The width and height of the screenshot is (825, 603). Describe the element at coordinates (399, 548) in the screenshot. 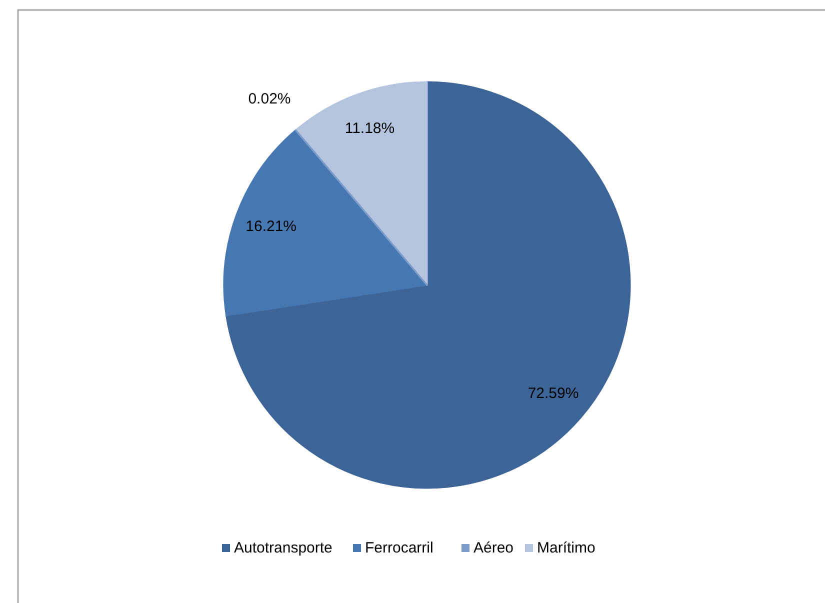

I see `legend-label: Ferrocarril` at that location.